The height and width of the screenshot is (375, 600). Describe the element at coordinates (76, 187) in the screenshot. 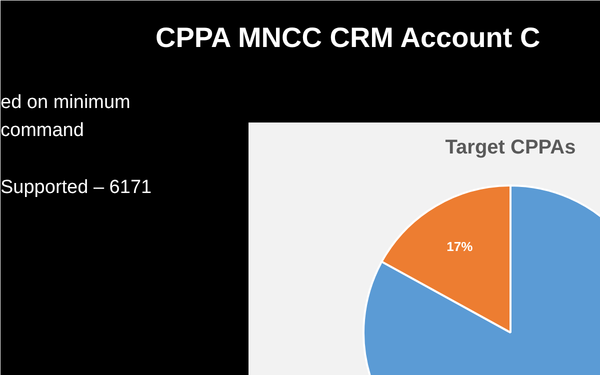

I see `text: Supported – 6171` at that location.